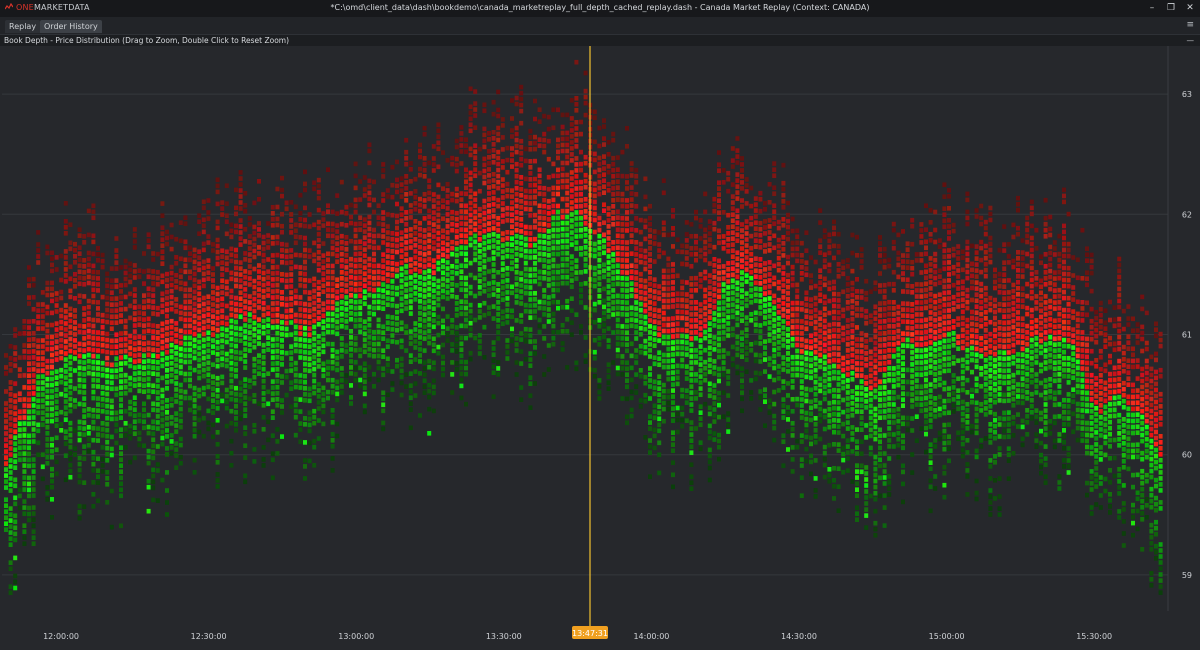  What do you see at coordinates (1190, 40) in the screenshot?
I see `panel-minimize-button: —` at bounding box center [1190, 40].